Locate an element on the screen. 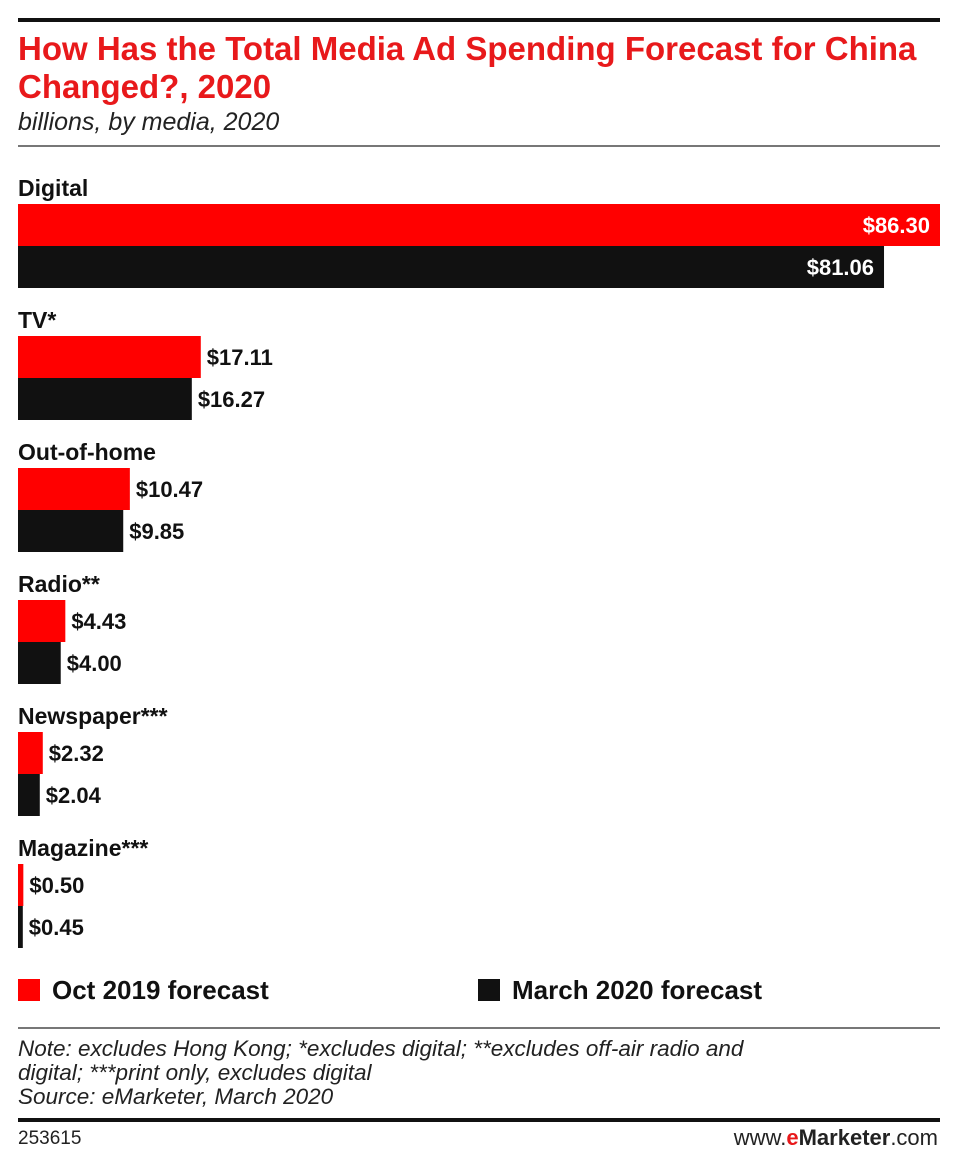  value-label-out-of-home-march-2020: $9.85 is located at coordinates (156, 531).